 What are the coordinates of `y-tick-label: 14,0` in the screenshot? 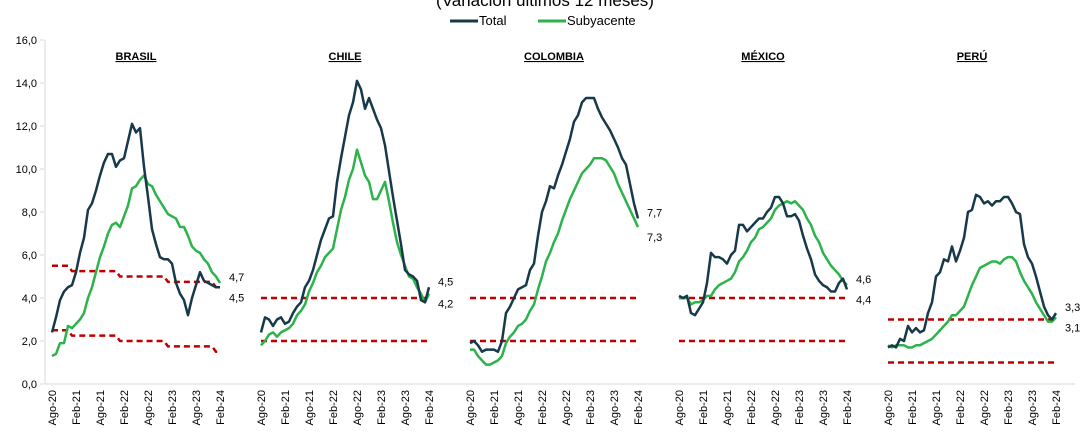 It's located at (26, 84).